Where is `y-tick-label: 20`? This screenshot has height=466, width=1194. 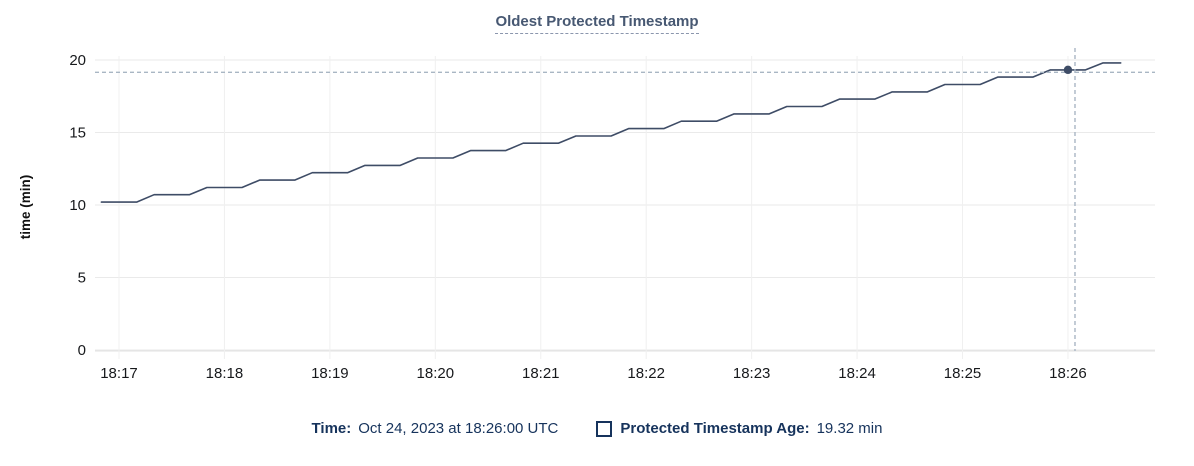 y-tick-label: 20 is located at coordinates (77, 60).